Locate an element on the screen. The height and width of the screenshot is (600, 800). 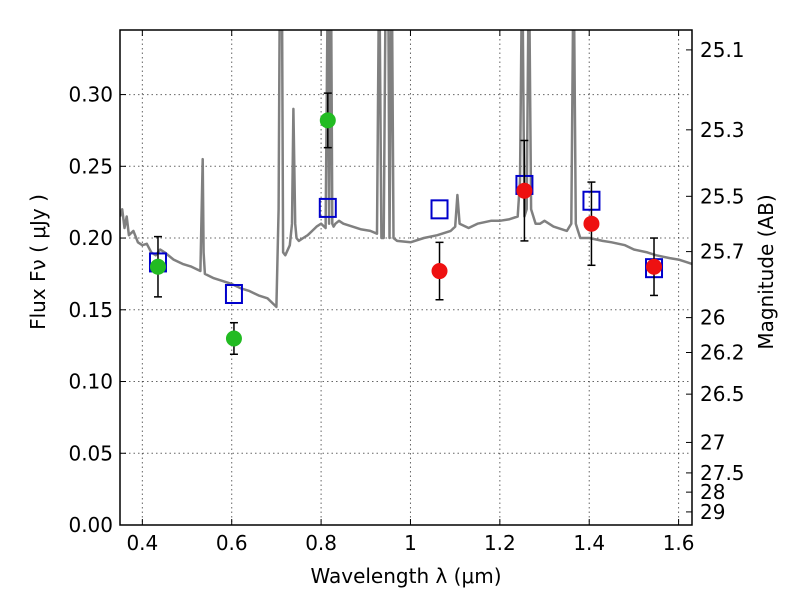
y2-tick-label: 27.5 is located at coordinates (722, 473).